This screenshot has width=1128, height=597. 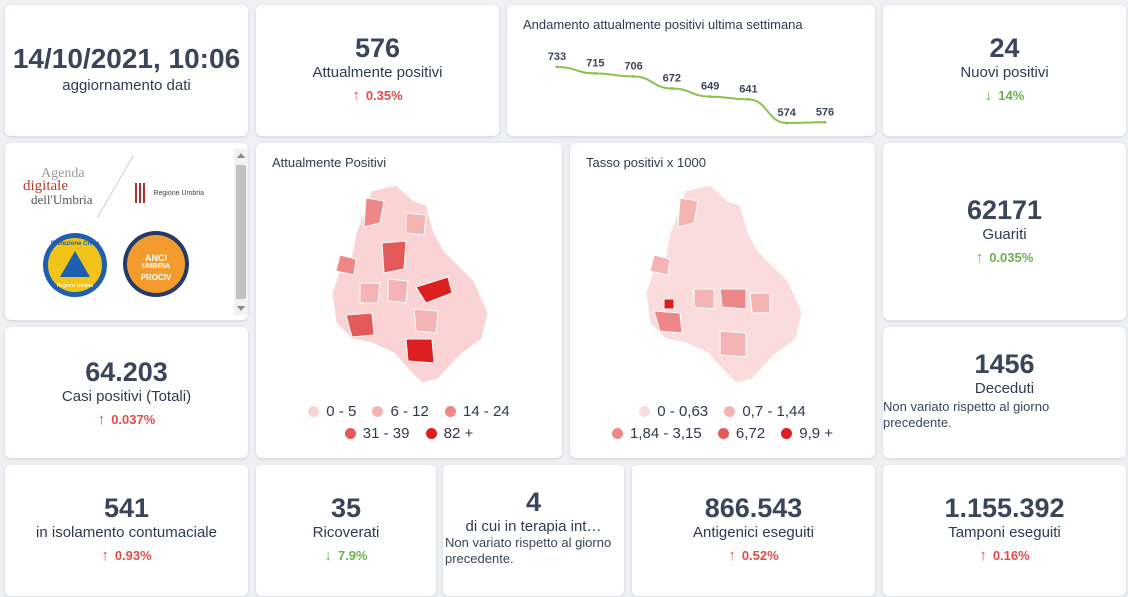 What do you see at coordinates (346, 508) in the screenshot?
I see `ricoverati-value: 35` at bounding box center [346, 508].